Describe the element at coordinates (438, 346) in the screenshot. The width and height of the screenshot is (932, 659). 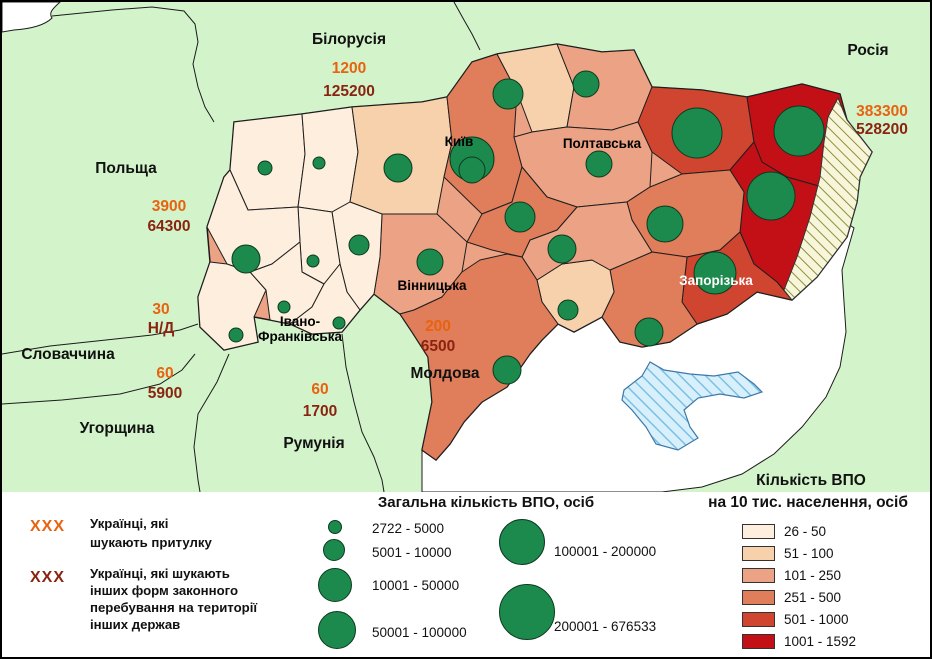
I see `stat-other-moldova: 6500` at that location.